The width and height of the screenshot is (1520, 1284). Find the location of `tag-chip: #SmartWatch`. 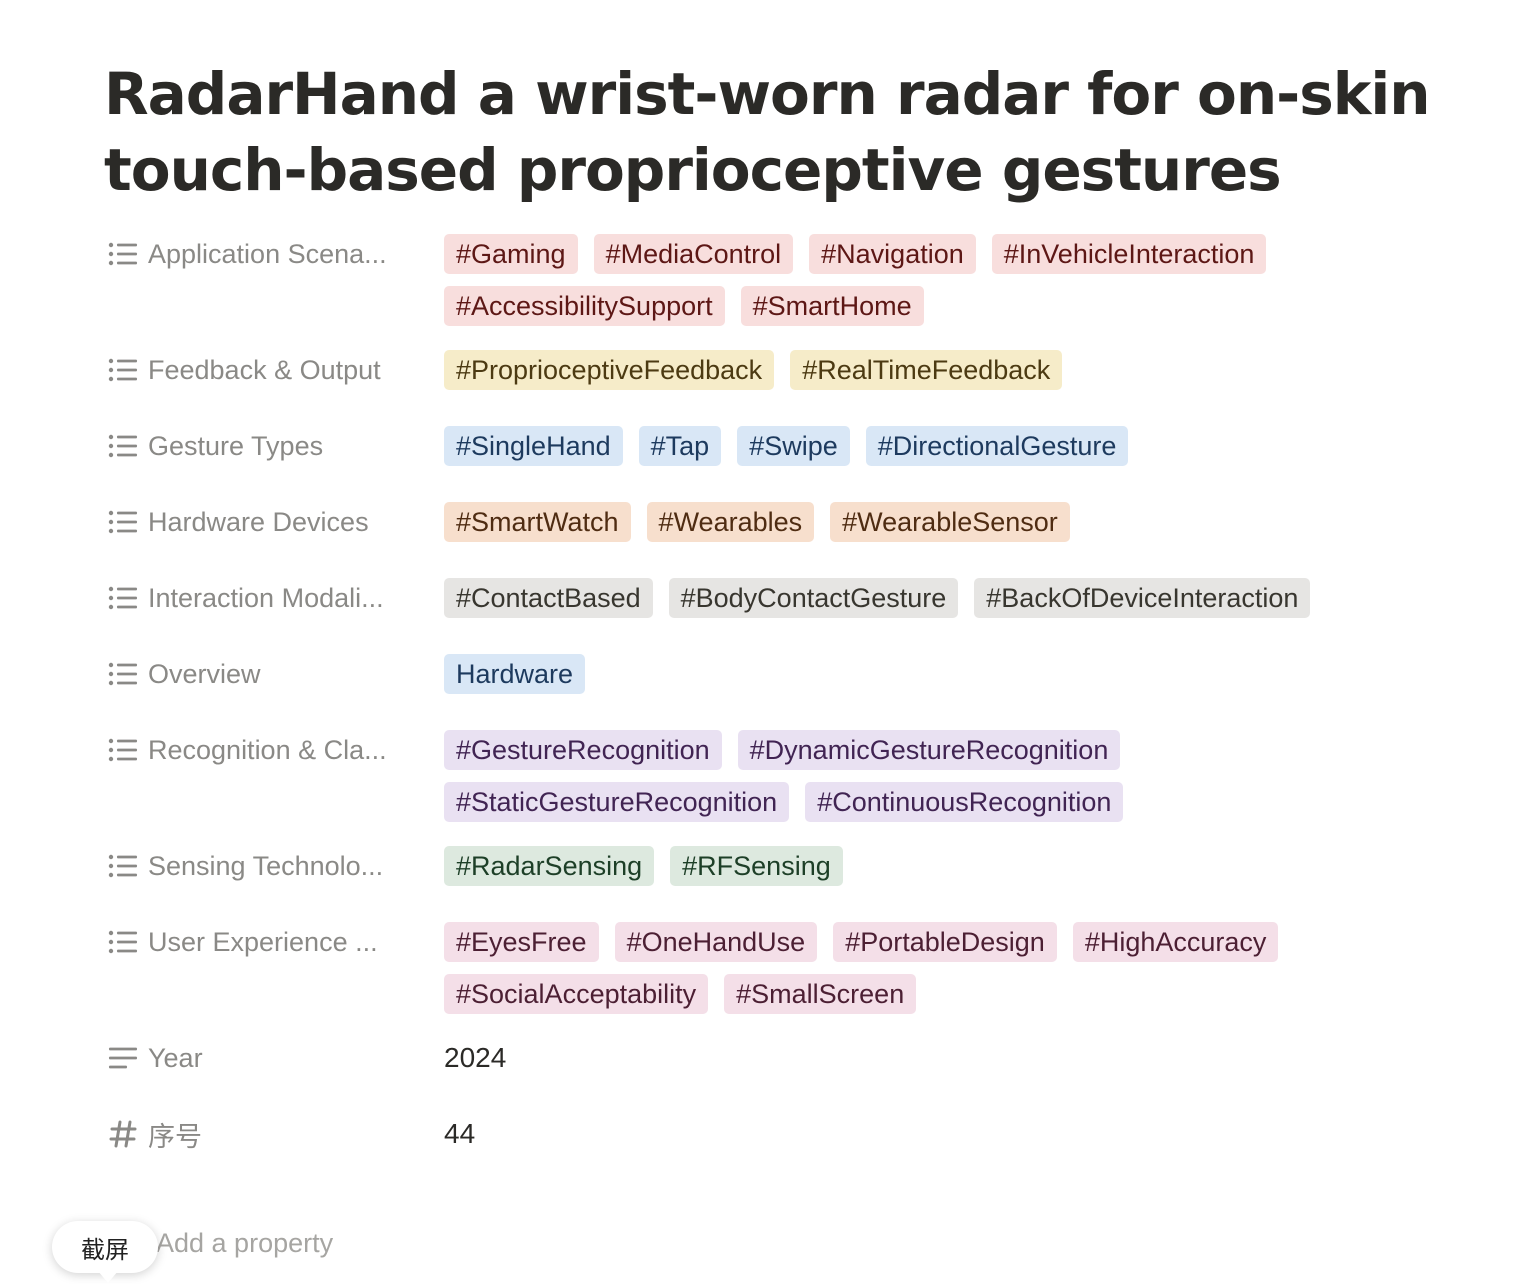

tag-chip: #SmartWatch is located at coordinates (537, 522).